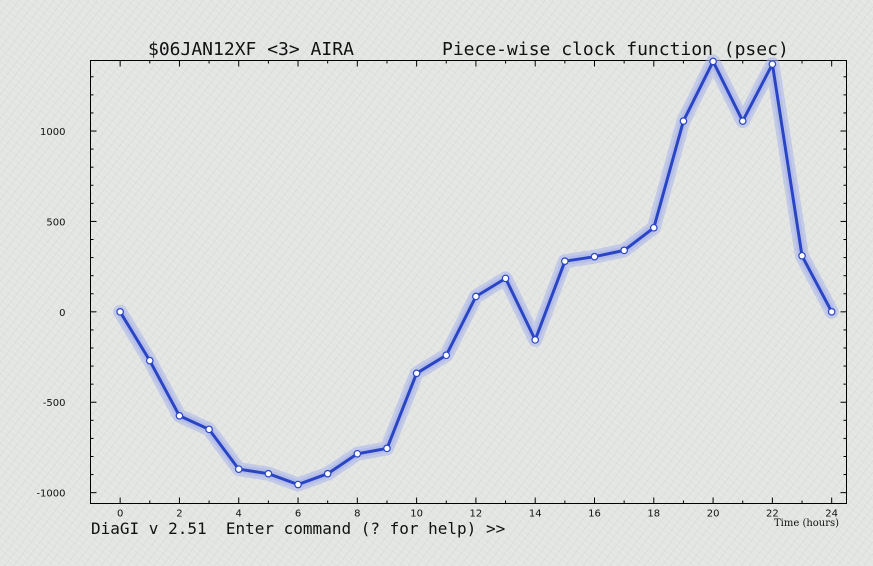  What do you see at coordinates (55, 222) in the screenshot?
I see `y-tick-label: 500` at bounding box center [55, 222].